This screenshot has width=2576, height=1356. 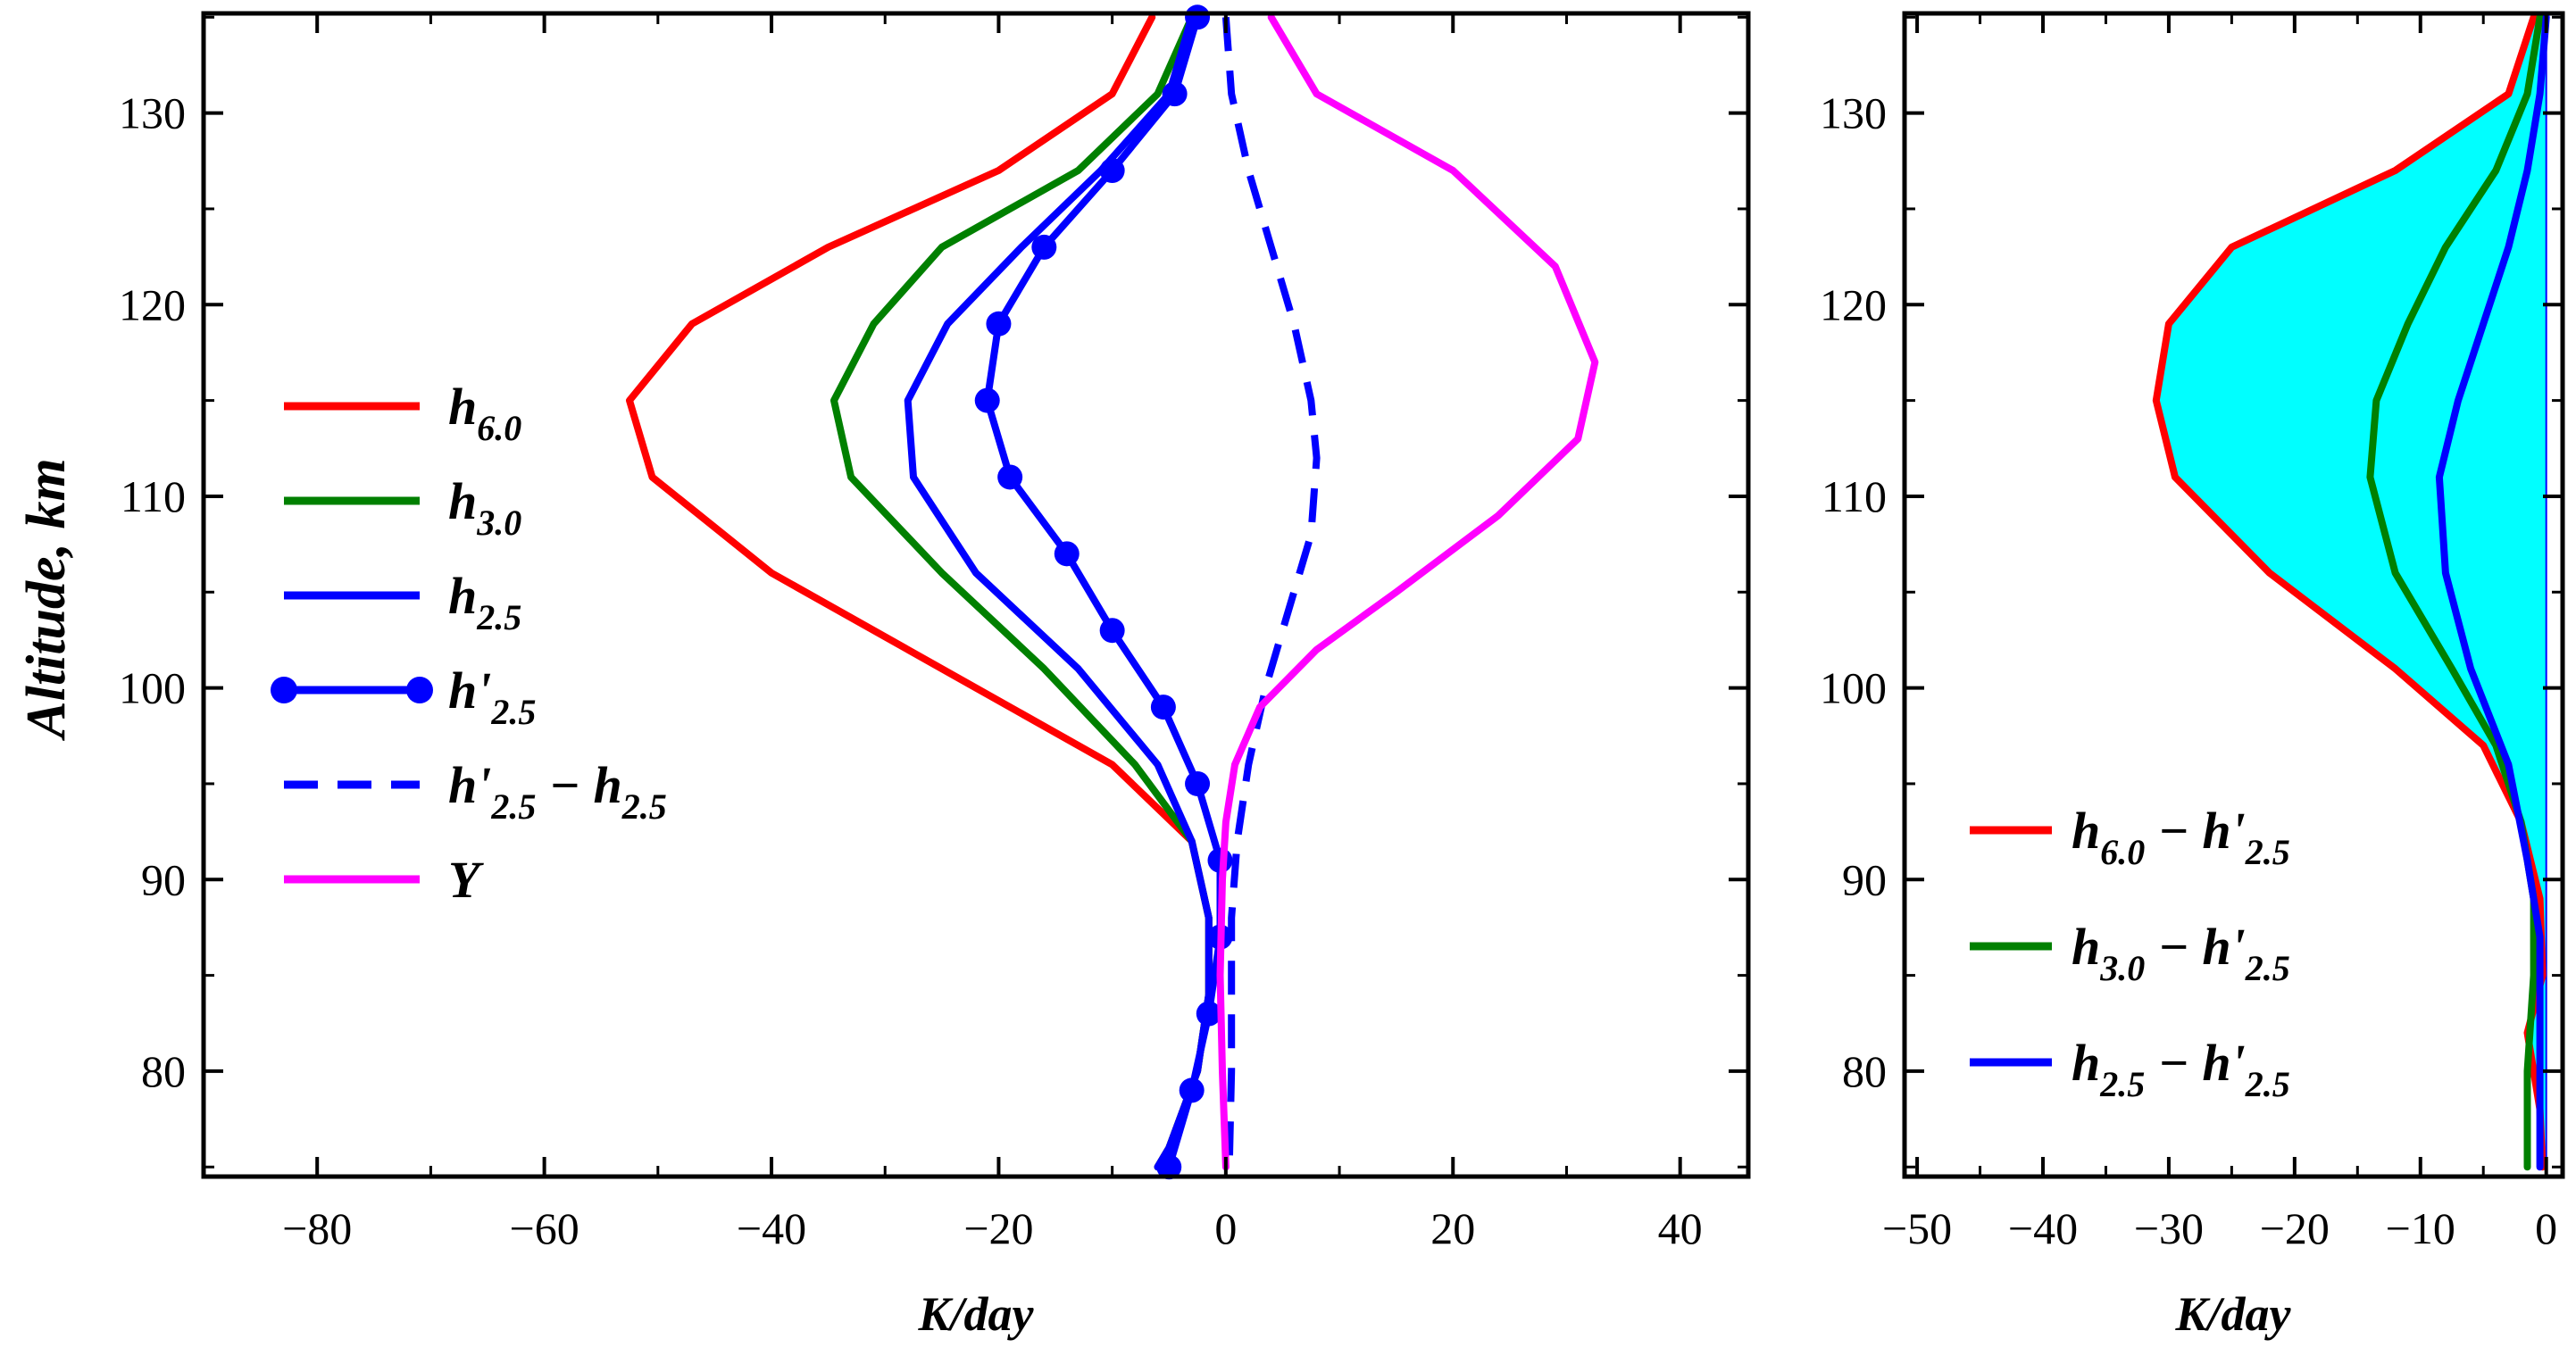 I want to click on legend-label-1: h3.0, so click(x=484, y=507).